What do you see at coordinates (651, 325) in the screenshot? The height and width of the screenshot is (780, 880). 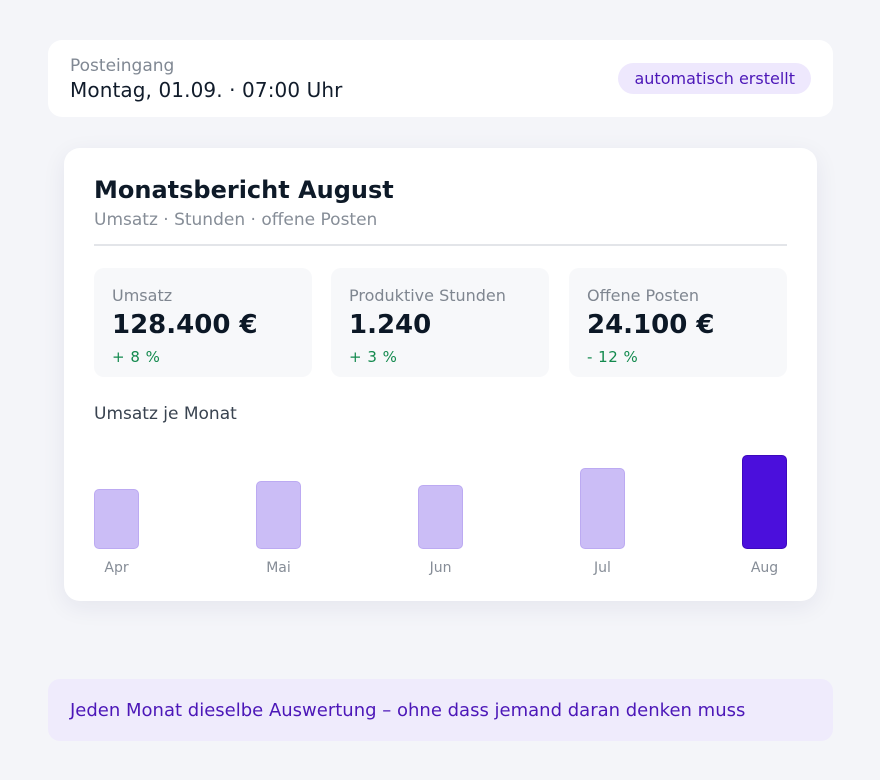 I see `kpi-value: 24.100 €` at bounding box center [651, 325].